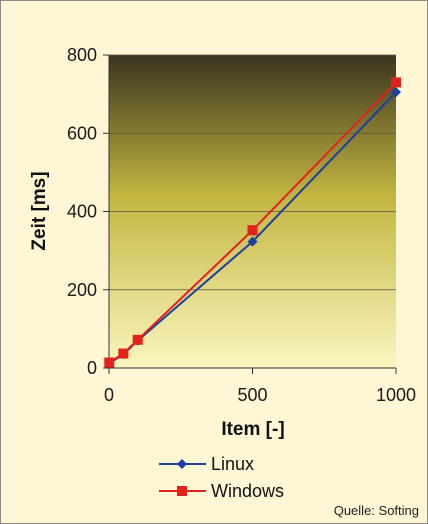 This screenshot has width=428, height=524. What do you see at coordinates (82, 55) in the screenshot?
I see `y-tick-label-800: 800` at bounding box center [82, 55].